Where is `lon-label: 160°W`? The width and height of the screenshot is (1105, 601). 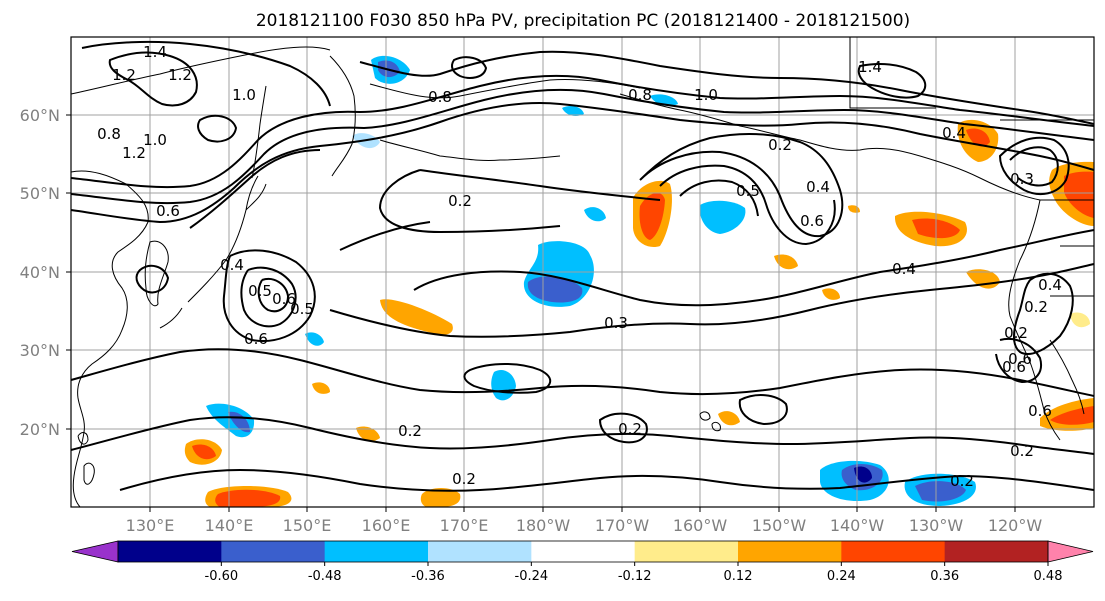 lon-label: 160°W is located at coordinates (700, 525).